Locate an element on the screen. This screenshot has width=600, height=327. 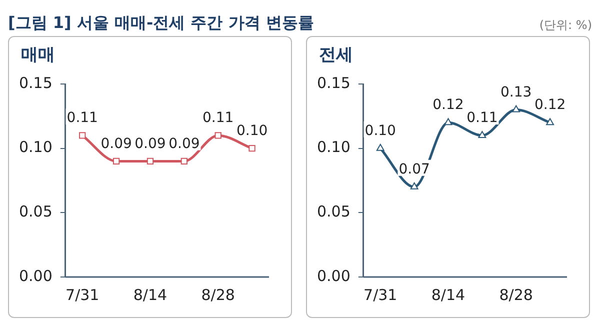
chart-title: 전세 is located at coordinates (336, 55).